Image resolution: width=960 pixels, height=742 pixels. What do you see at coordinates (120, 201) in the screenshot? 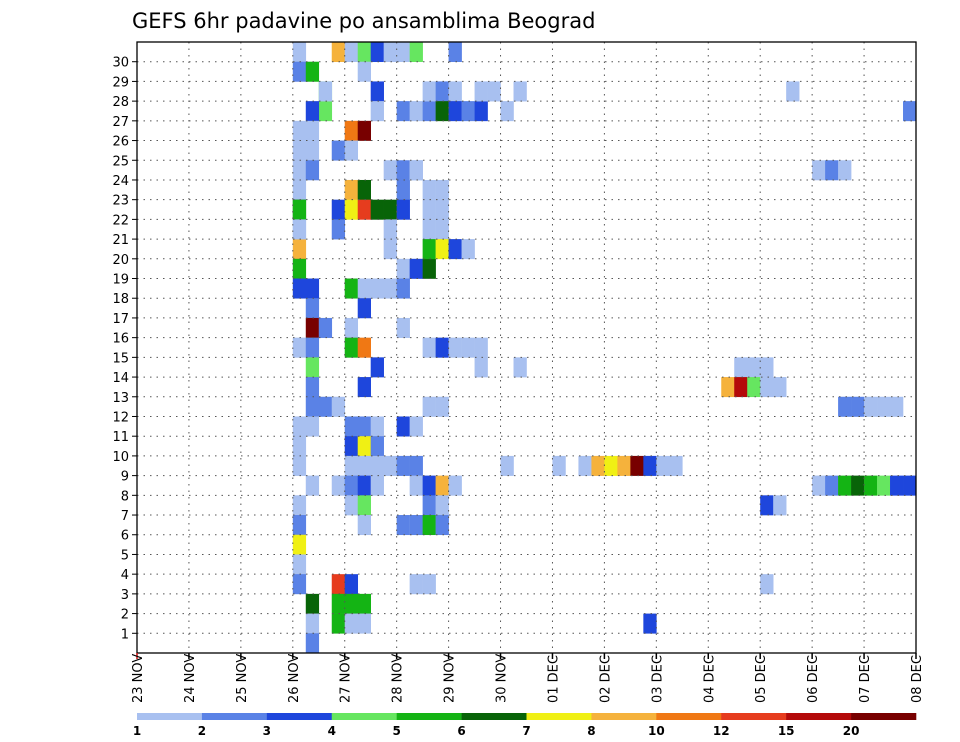
I see `y-tick-label: 23` at bounding box center [120, 201].